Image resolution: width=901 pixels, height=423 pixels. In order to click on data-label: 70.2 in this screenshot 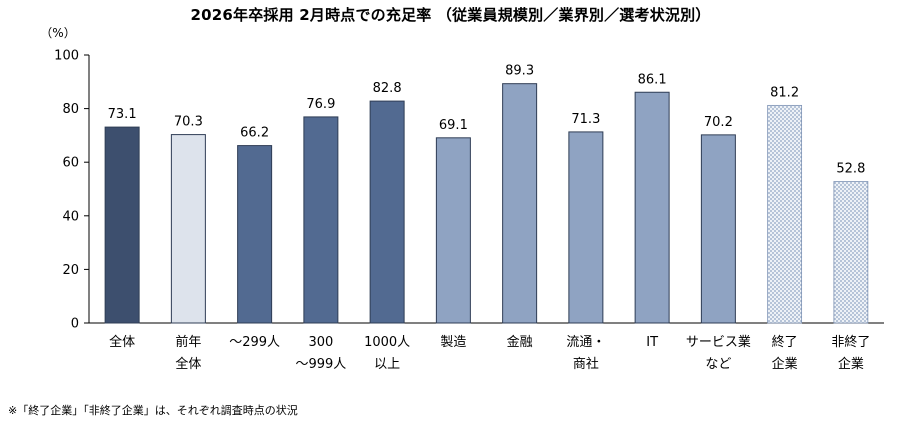, I will do `click(718, 122)`.